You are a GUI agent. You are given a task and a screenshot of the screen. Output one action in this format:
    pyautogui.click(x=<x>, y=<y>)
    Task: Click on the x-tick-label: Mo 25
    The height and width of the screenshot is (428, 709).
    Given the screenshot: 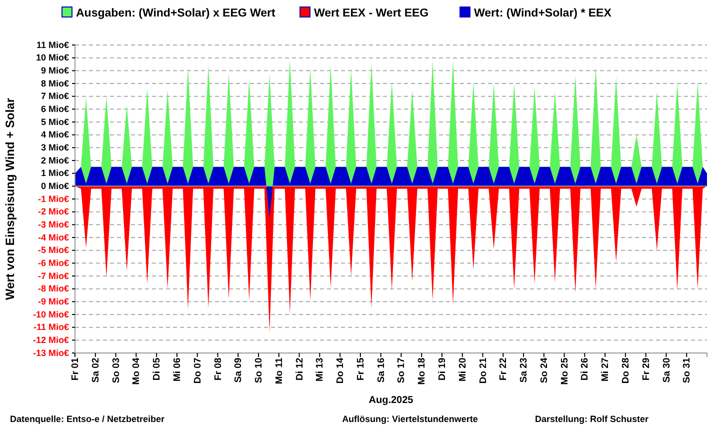 What is the action you would take?
    pyautogui.click(x=564, y=371)
    